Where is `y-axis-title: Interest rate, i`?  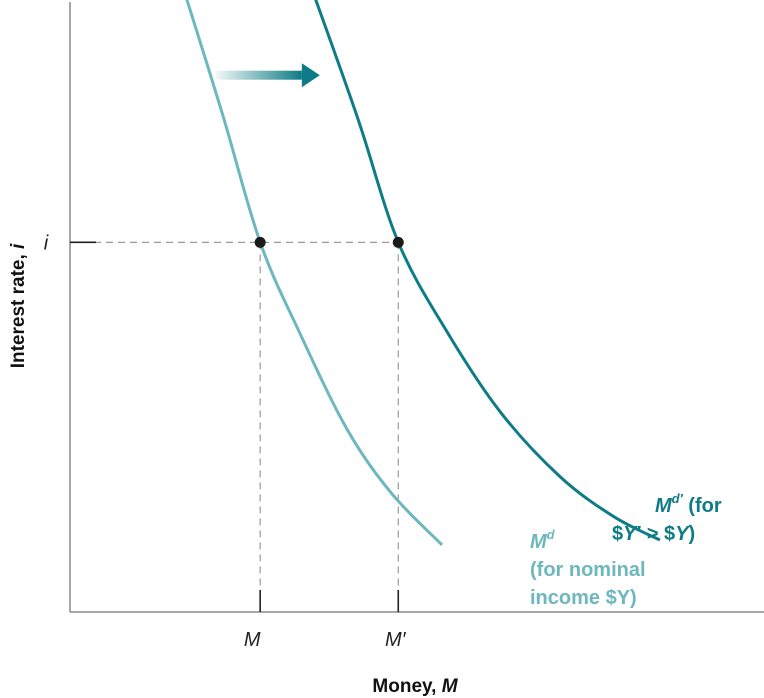 y-axis-title: Interest rate, i is located at coordinates (18, 305).